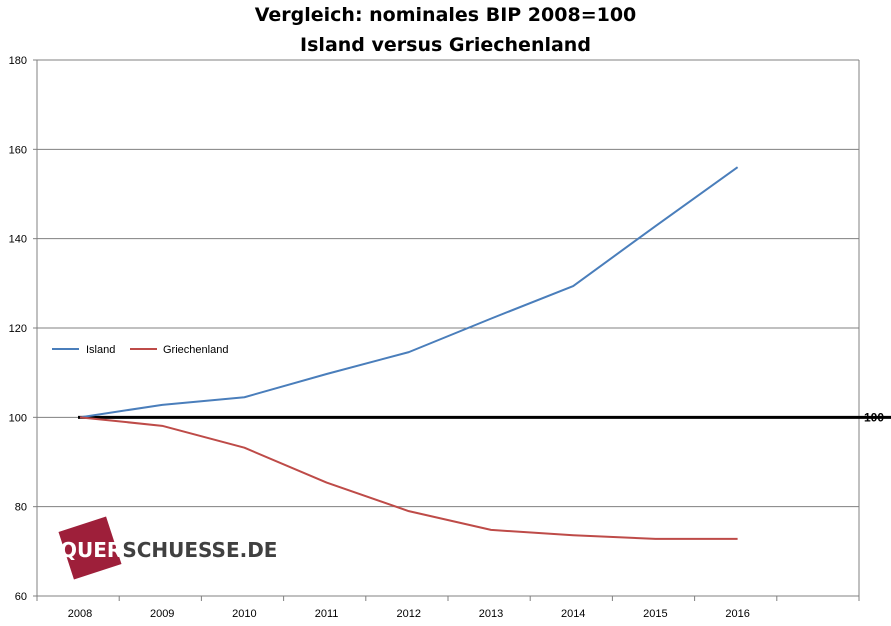 Image resolution: width=891 pixels, height=626 pixels. I want to click on watermark-logo: QUERSCHUESSE.DE, so click(167, 548).